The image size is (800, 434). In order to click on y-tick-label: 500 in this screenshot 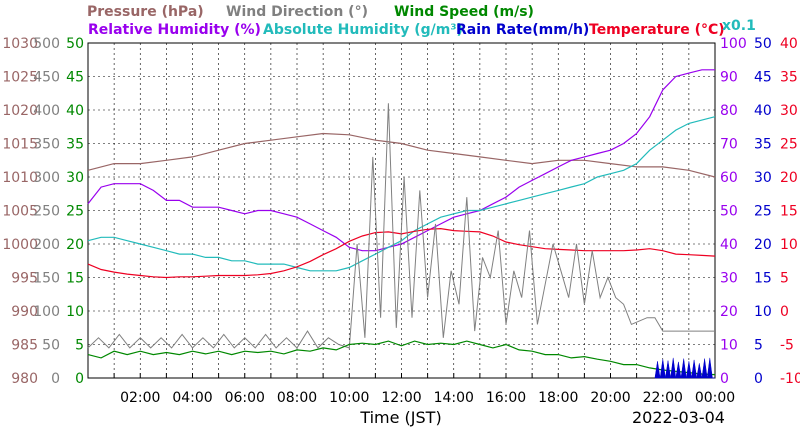, I will do `click(46, 44)`.